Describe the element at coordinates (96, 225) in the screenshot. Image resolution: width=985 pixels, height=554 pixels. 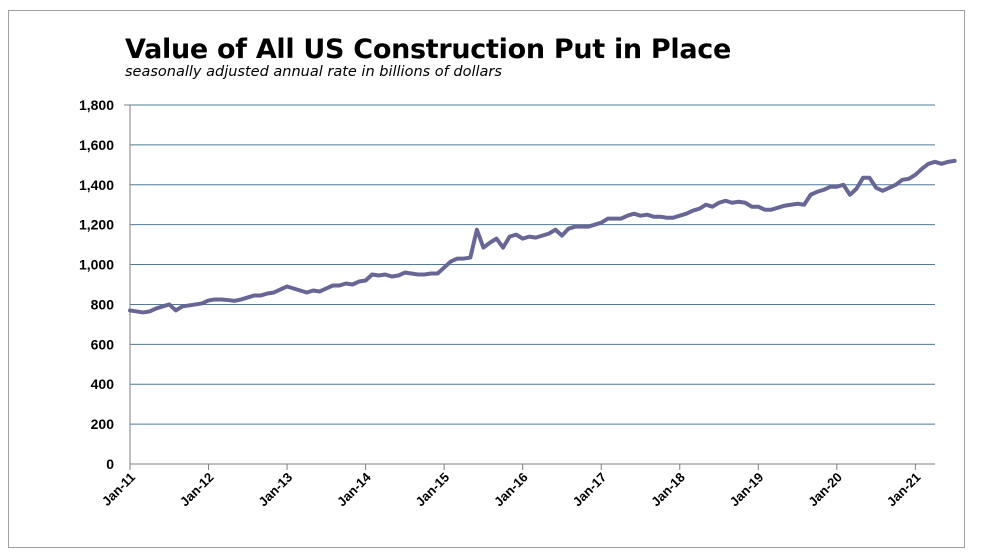
I see `y-tick-label: 1,200` at that location.